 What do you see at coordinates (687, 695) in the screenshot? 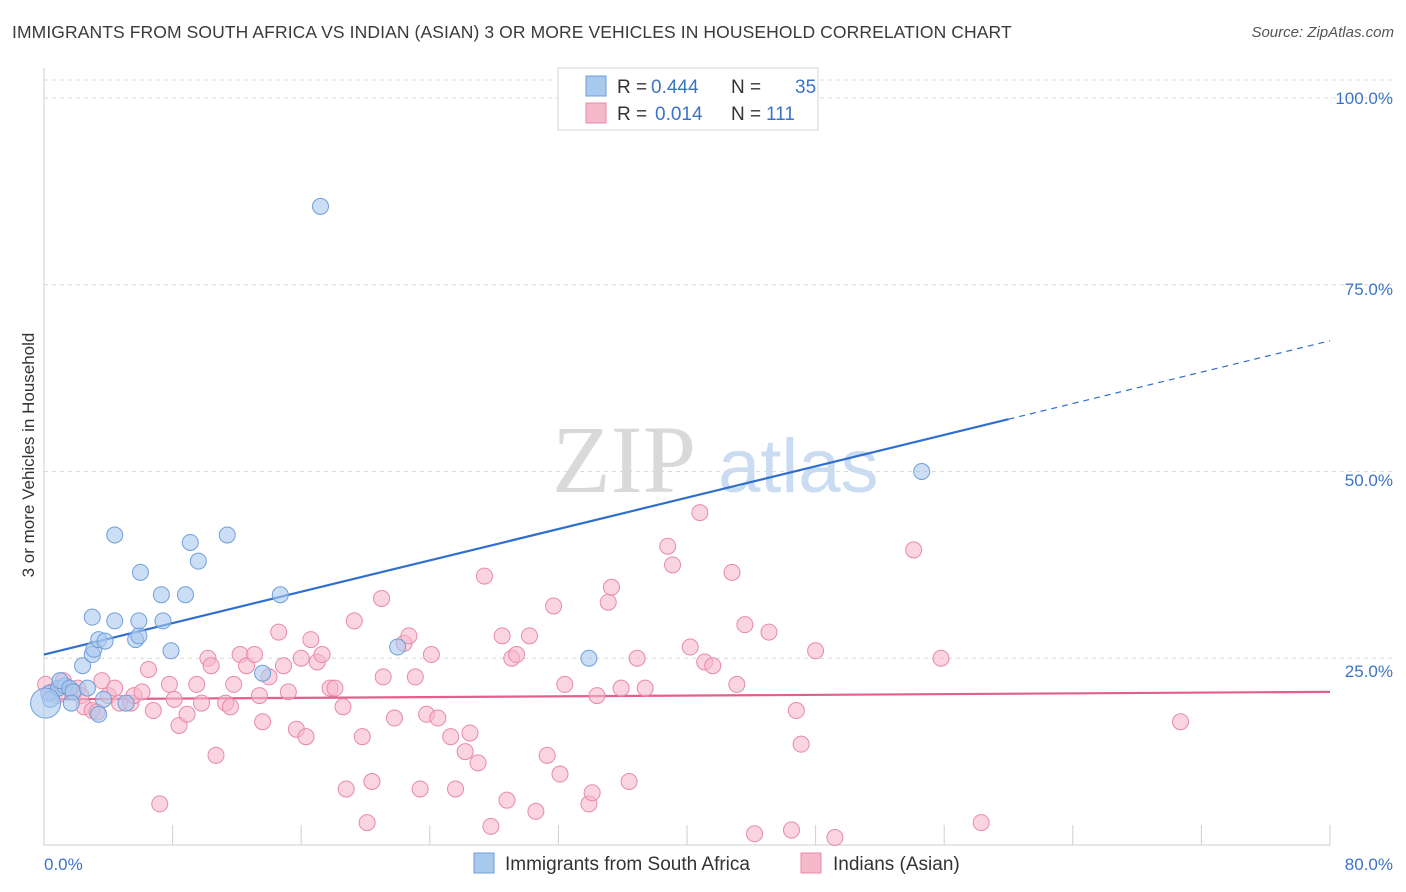
I see `trend-line-indians-asian` at bounding box center [687, 695].